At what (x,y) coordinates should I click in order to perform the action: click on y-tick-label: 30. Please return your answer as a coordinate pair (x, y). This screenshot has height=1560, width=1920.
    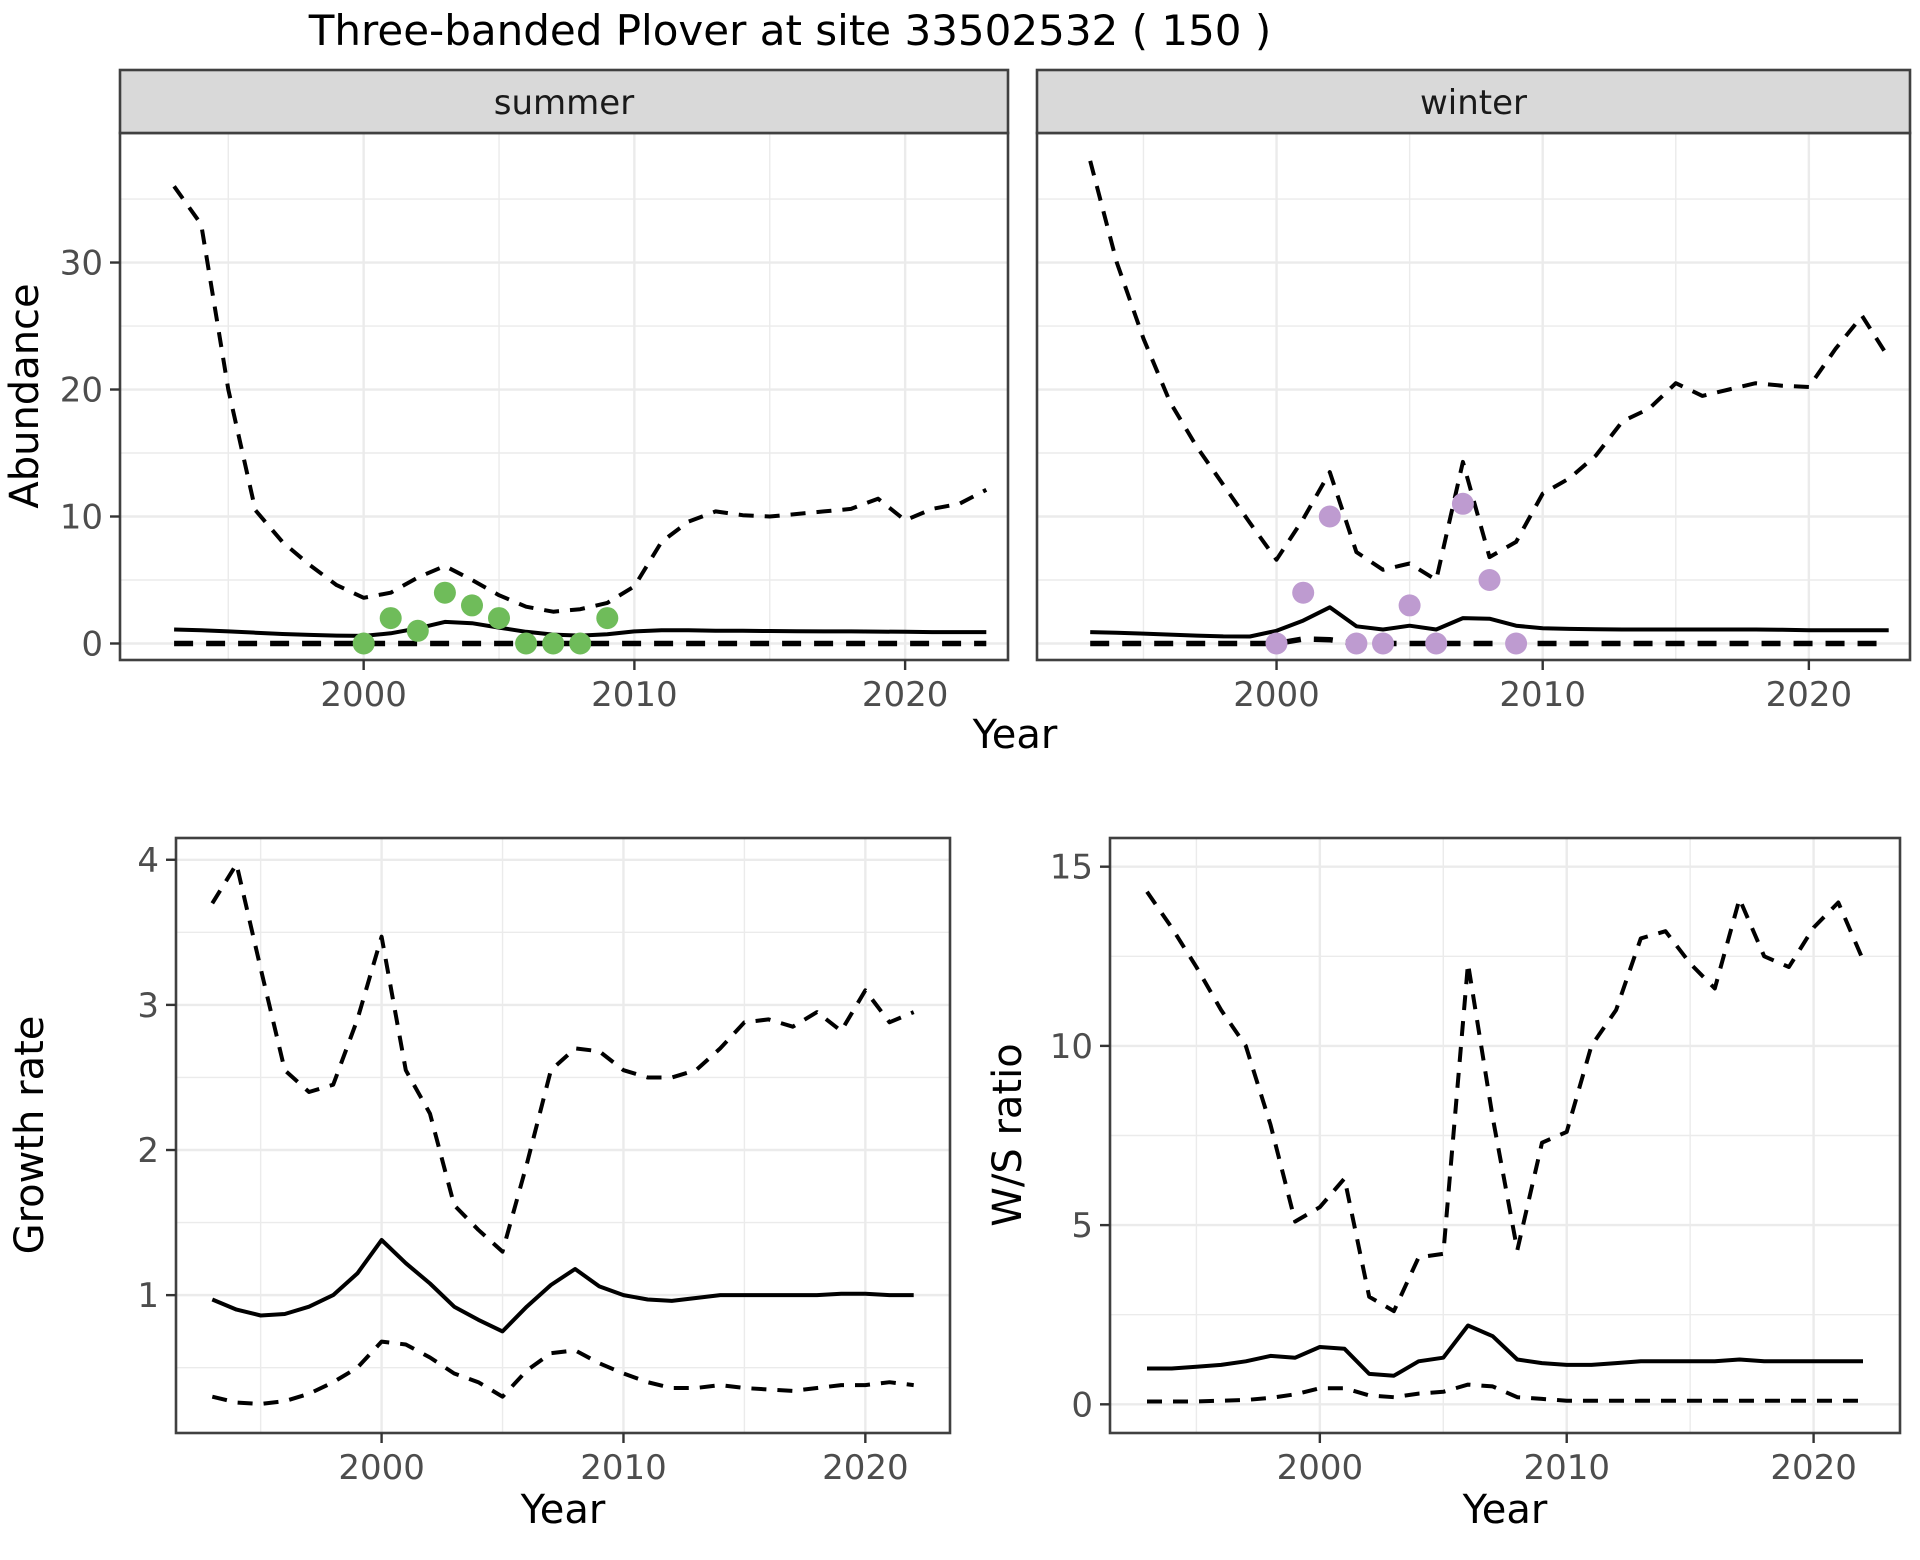
    Looking at the image, I should click on (81, 264).